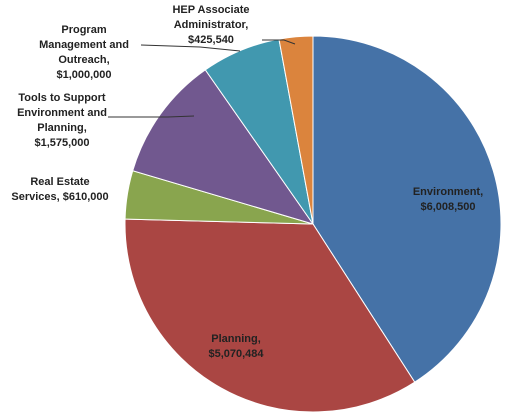 This screenshot has height=413, width=509. Describe the element at coordinates (448, 192) in the screenshot. I see `data-label-line: Environment,` at that location.